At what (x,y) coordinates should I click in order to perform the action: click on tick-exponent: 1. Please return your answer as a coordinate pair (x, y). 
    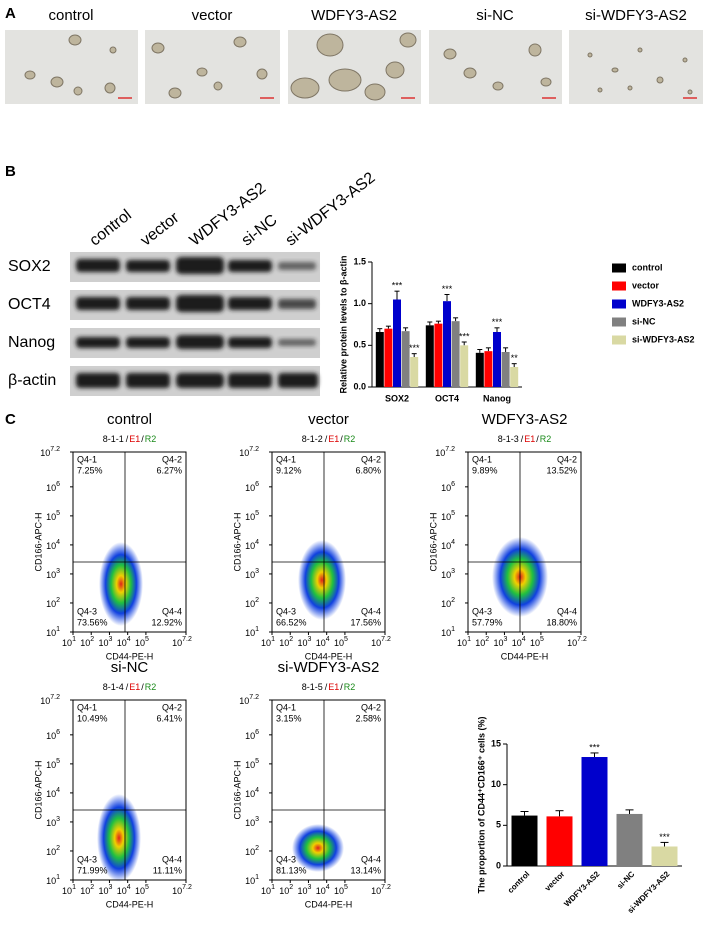
    Looking at the image, I should click on (257, 629).